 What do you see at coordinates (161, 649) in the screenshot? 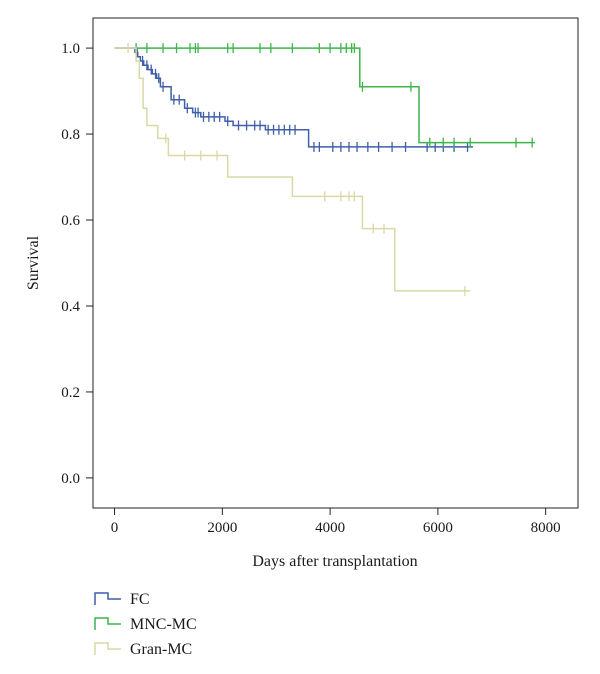
I see `legend-label-gran-mc: Gran-MC` at bounding box center [161, 649].